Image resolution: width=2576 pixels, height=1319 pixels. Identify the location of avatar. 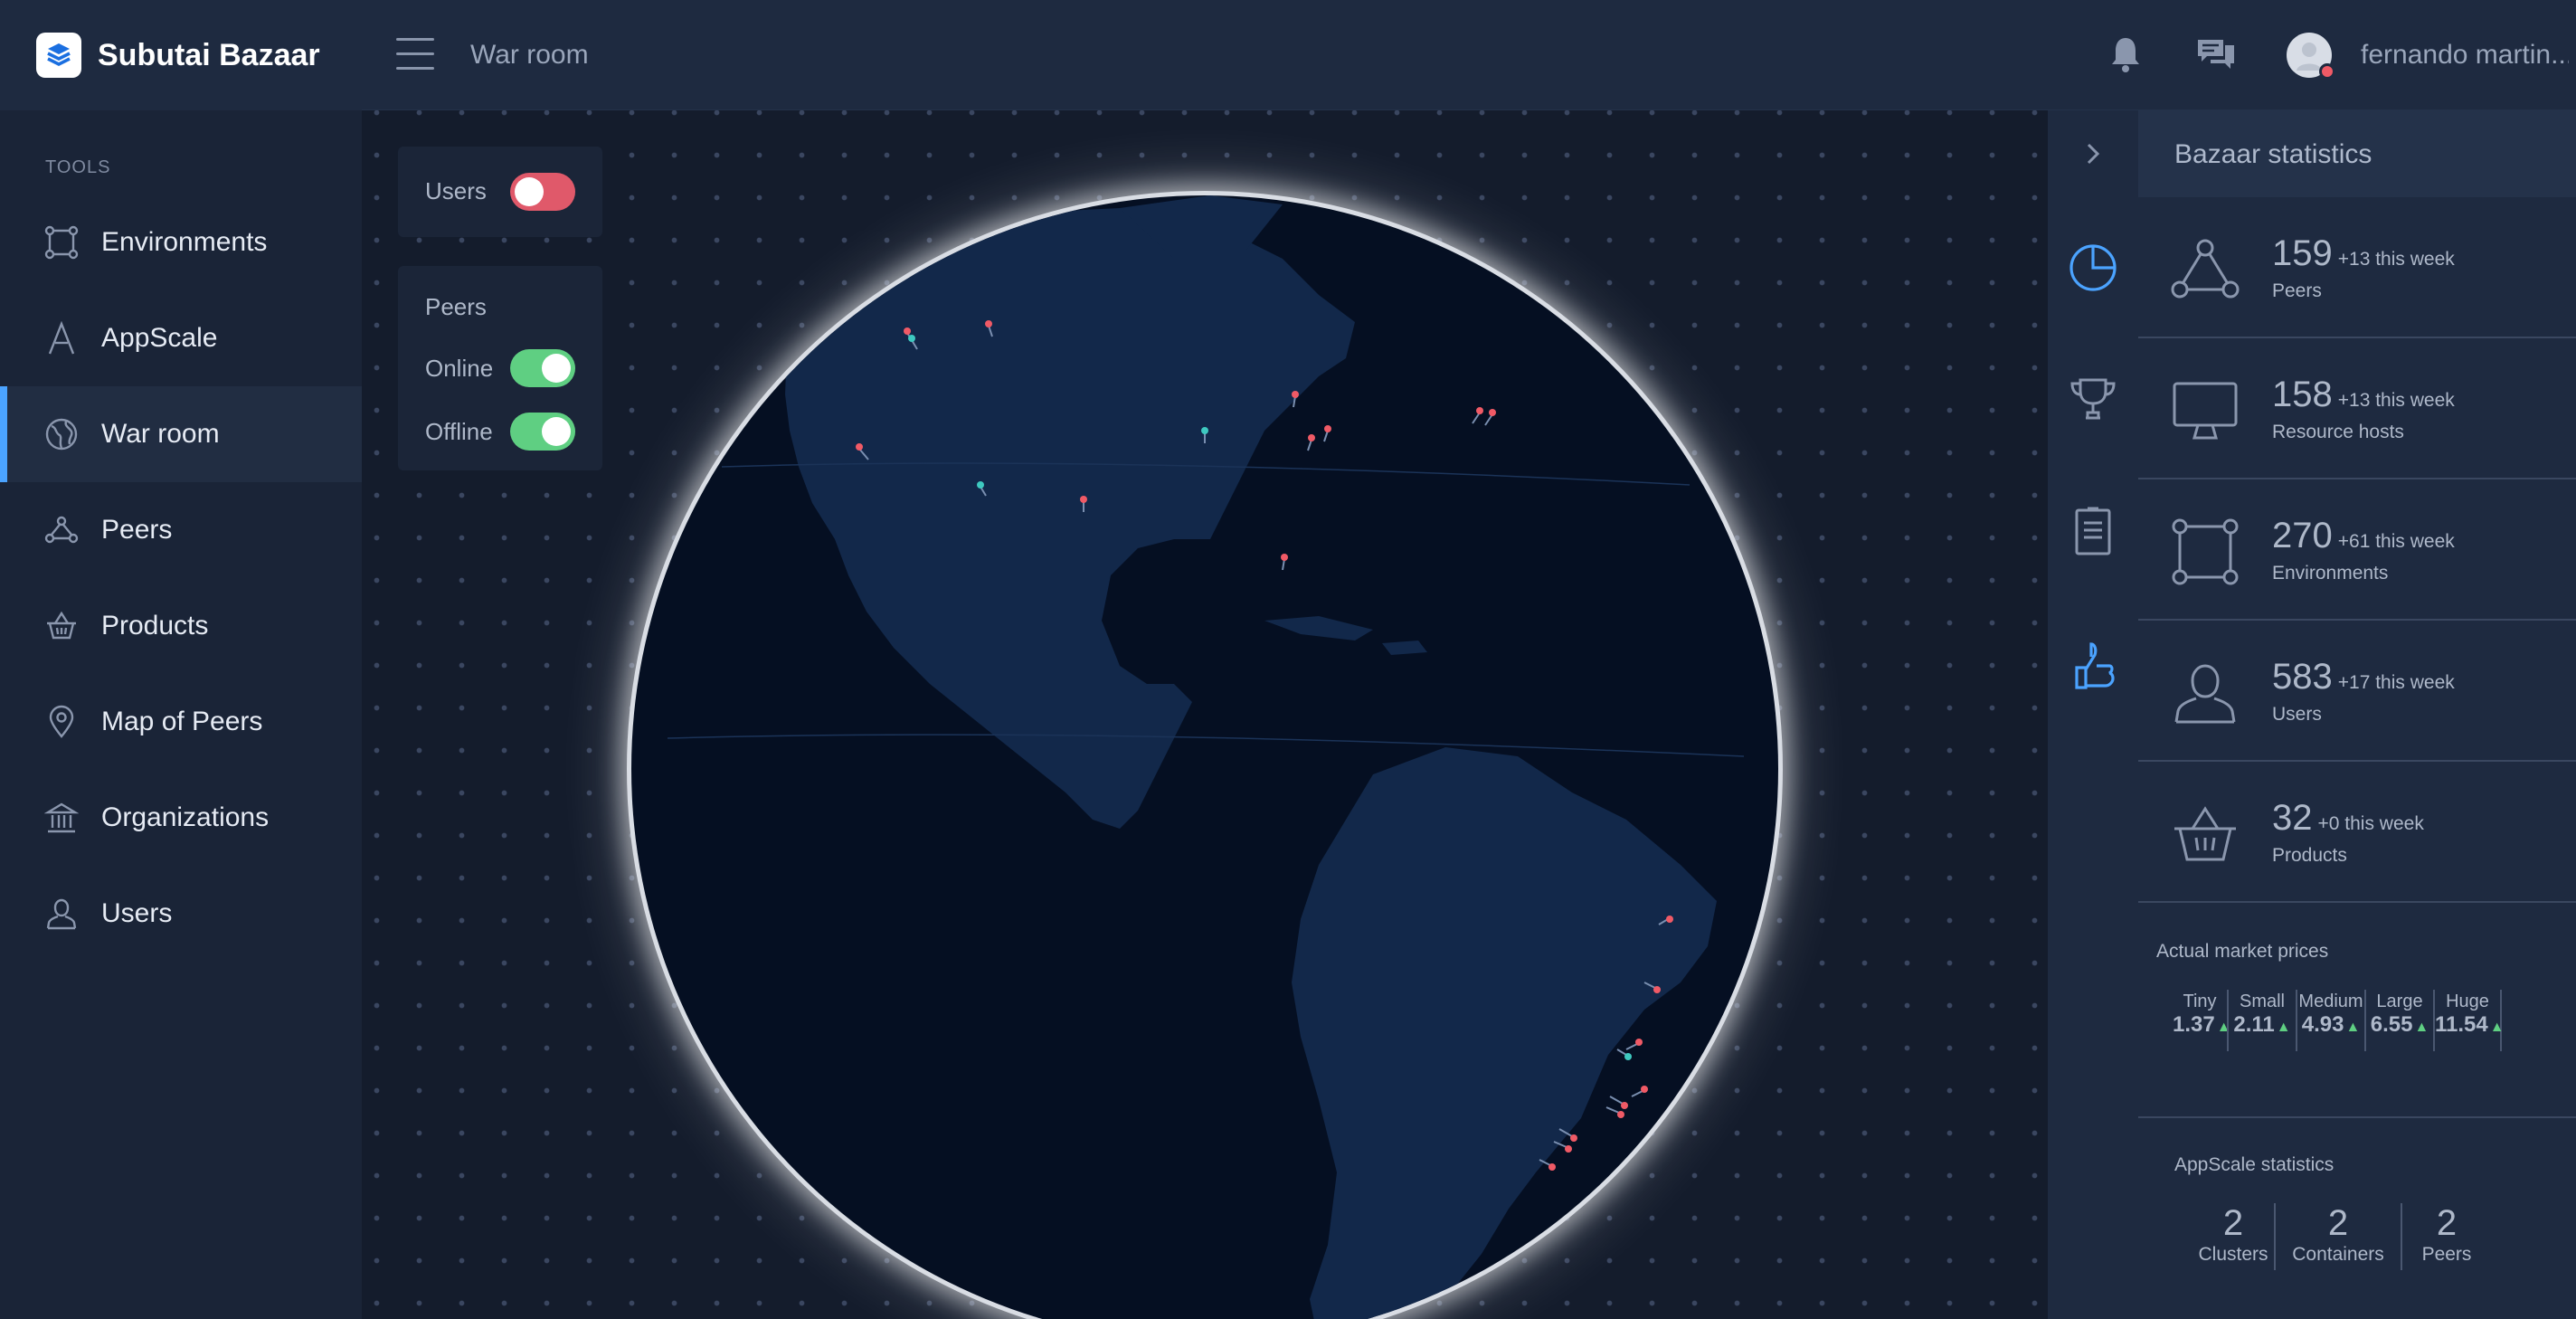
(2311, 56).